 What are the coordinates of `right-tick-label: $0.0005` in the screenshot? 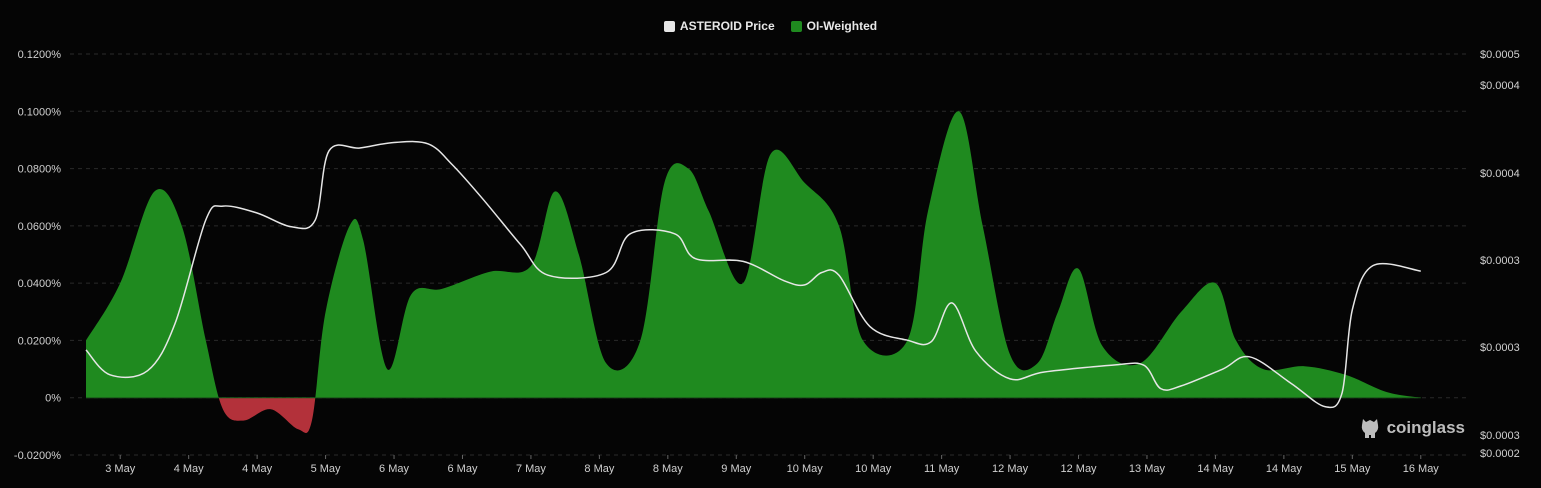 It's located at (1500, 55).